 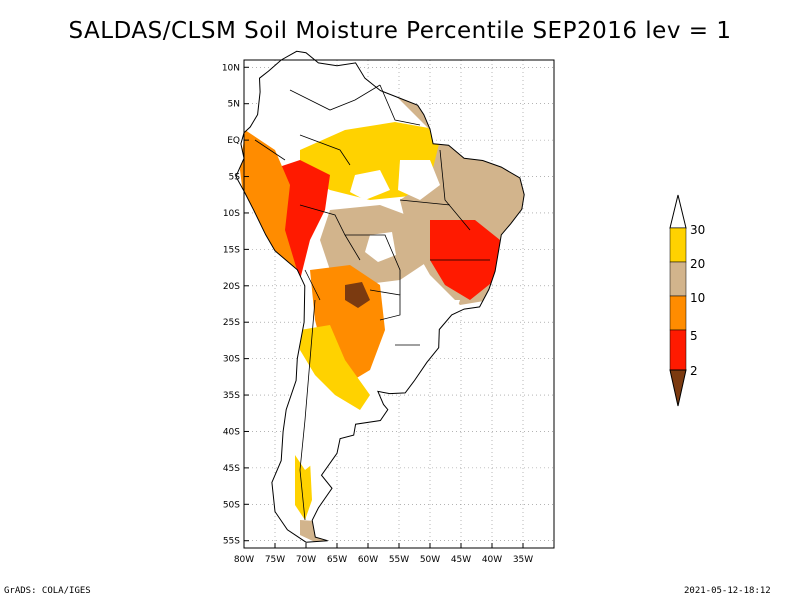 What do you see at coordinates (235, 178) in the screenshot?
I see `lat-tick-label: 5S` at bounding box center [235, 178].